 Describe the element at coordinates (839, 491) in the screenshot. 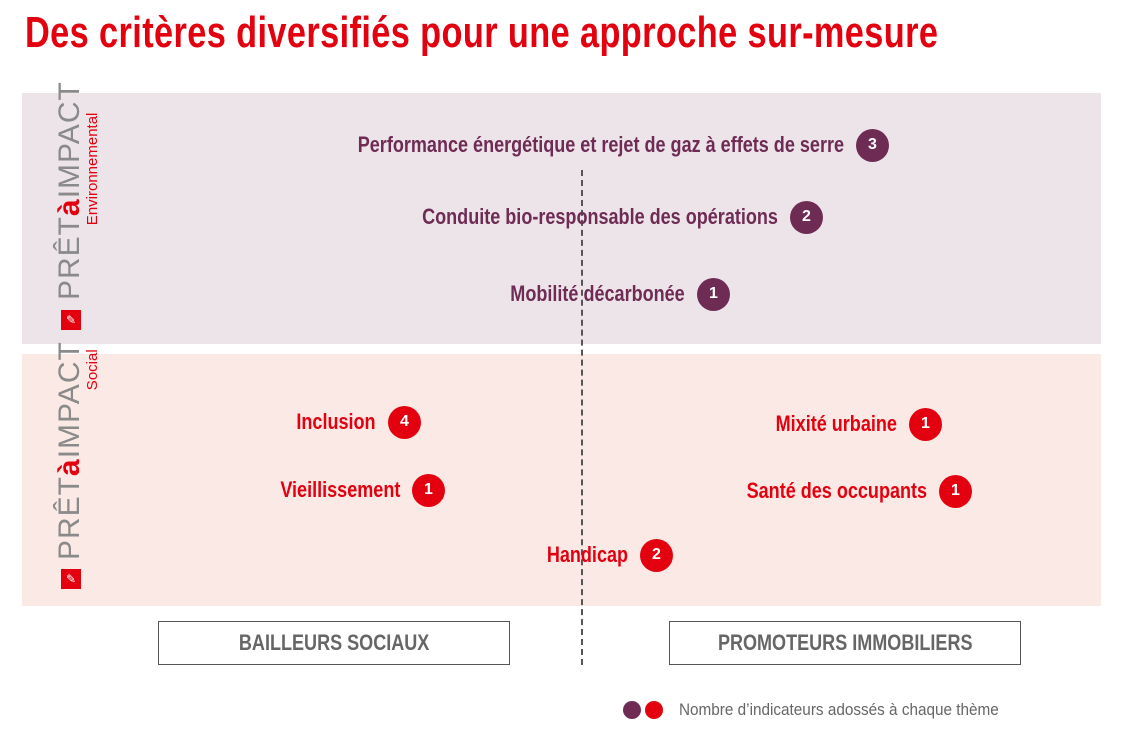

I see `theme-item: Santé des occupants 1` at that location.